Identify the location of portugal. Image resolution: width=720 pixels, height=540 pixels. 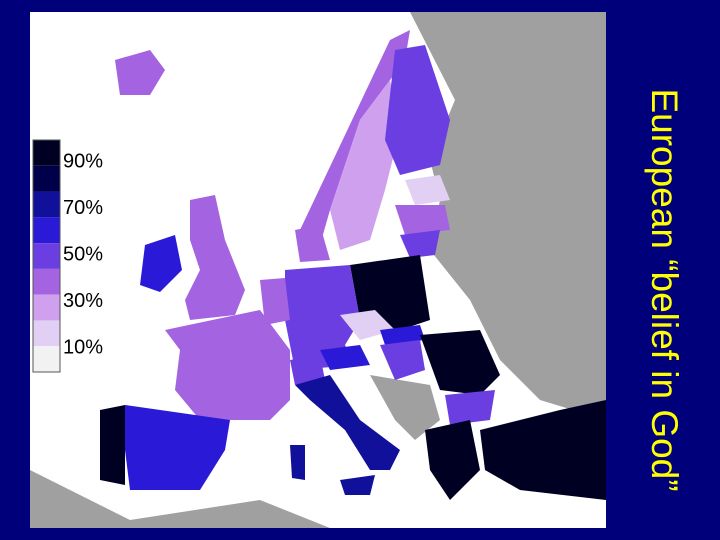
(112, 445).